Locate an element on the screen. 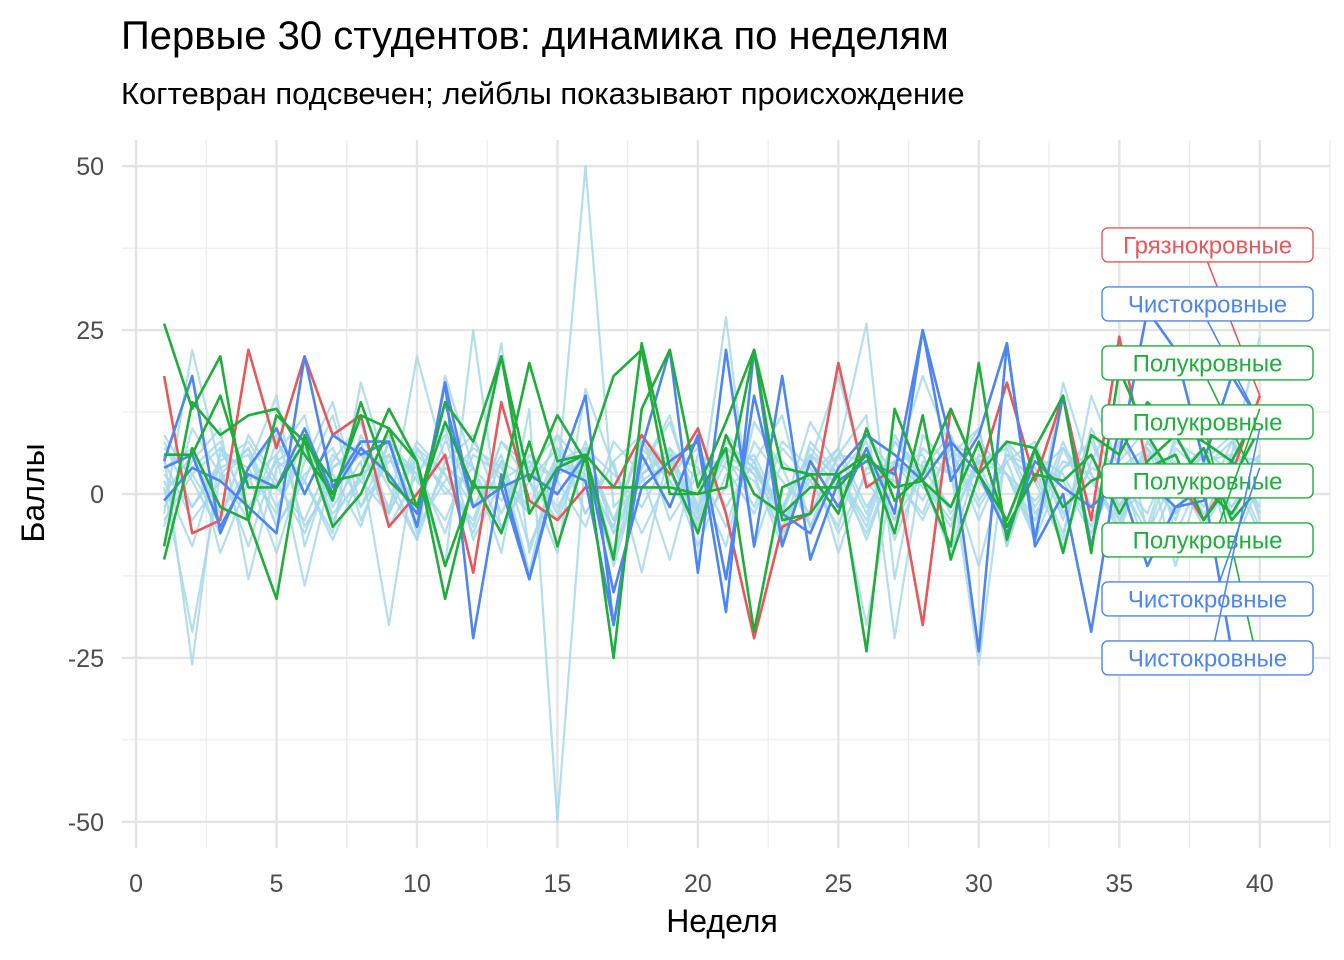  y-axis-title: Баллы is located at coordinates (33, 492).